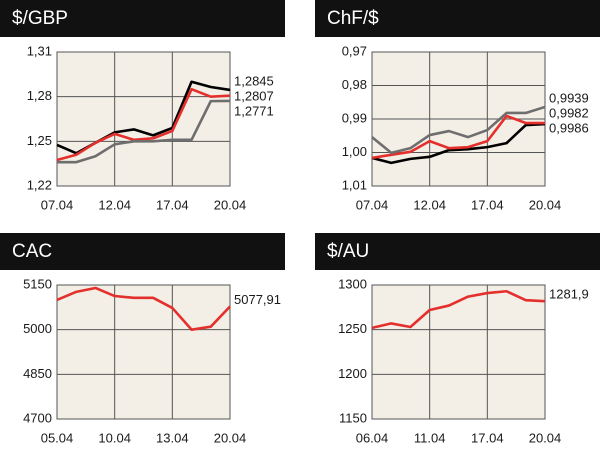  What do you see at coordinates (354, 50) in the screenshot?
I see `y-tick-label: 0,97` at bounding box center [354, 50].